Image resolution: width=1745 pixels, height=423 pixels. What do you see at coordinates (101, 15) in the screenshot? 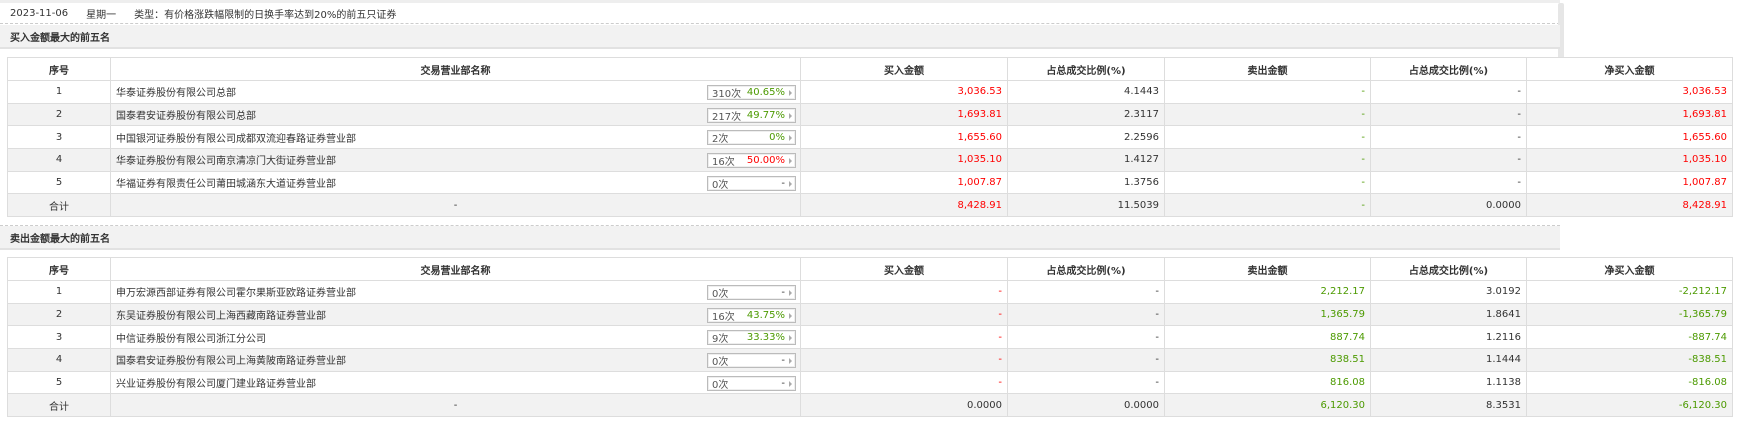
I see `weekday: 星期一` at bounding box center [101, 15].